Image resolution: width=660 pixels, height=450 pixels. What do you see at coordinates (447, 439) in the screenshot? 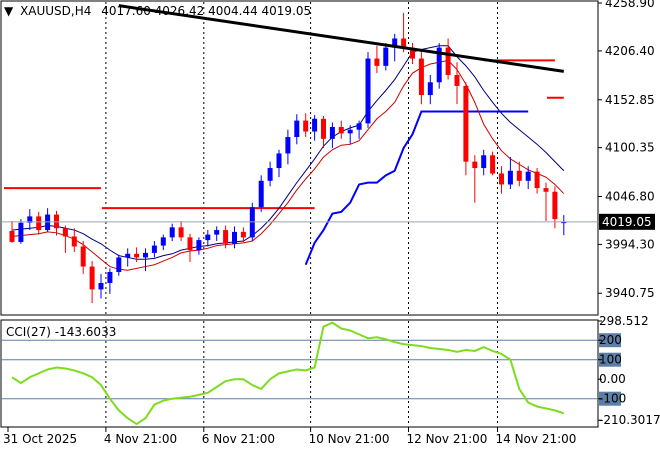
I see `time-tick-label: 12 Nov 21:00` at bounding box center [447, 439].